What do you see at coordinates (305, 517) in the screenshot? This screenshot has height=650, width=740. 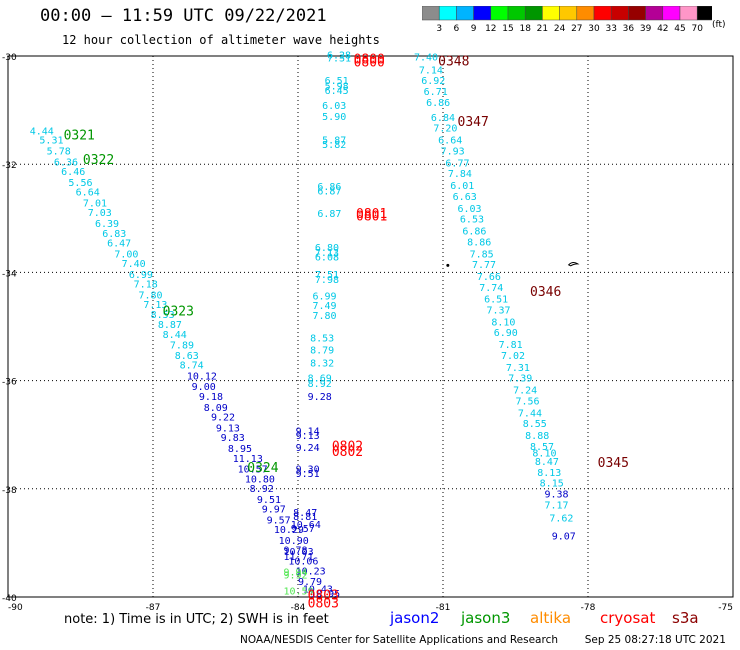 I see `wave-height-label: 8.81` at bounding box center [305, 517].